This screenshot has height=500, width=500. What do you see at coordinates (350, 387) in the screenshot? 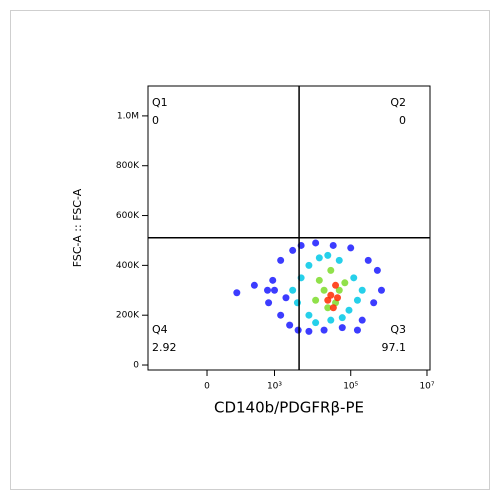
I see `x-tick-label: 10⁵` at bounding box center [350, 387].